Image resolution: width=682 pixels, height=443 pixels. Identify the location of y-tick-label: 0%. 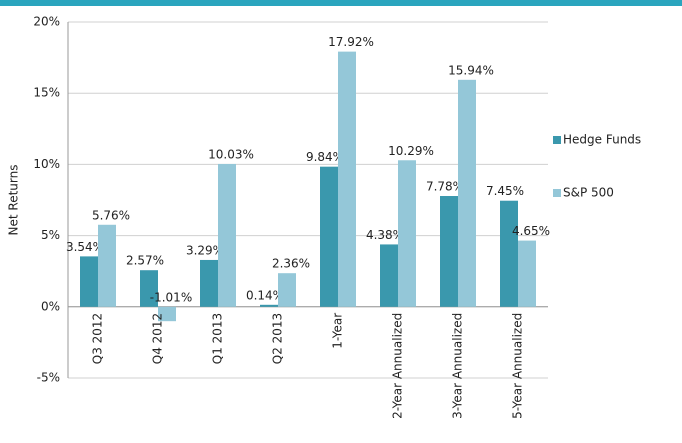
(50, 306).